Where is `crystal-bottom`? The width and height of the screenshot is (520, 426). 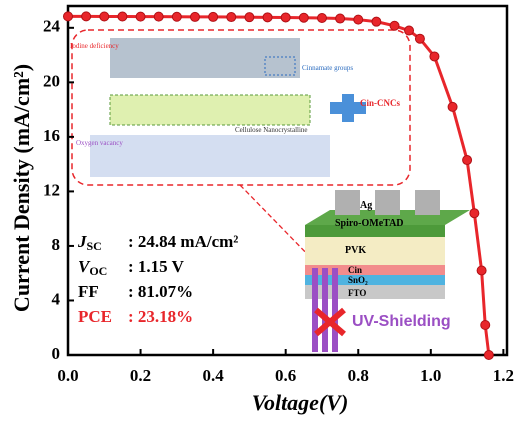 crystal-bottom is located at coordinates (210, 156).